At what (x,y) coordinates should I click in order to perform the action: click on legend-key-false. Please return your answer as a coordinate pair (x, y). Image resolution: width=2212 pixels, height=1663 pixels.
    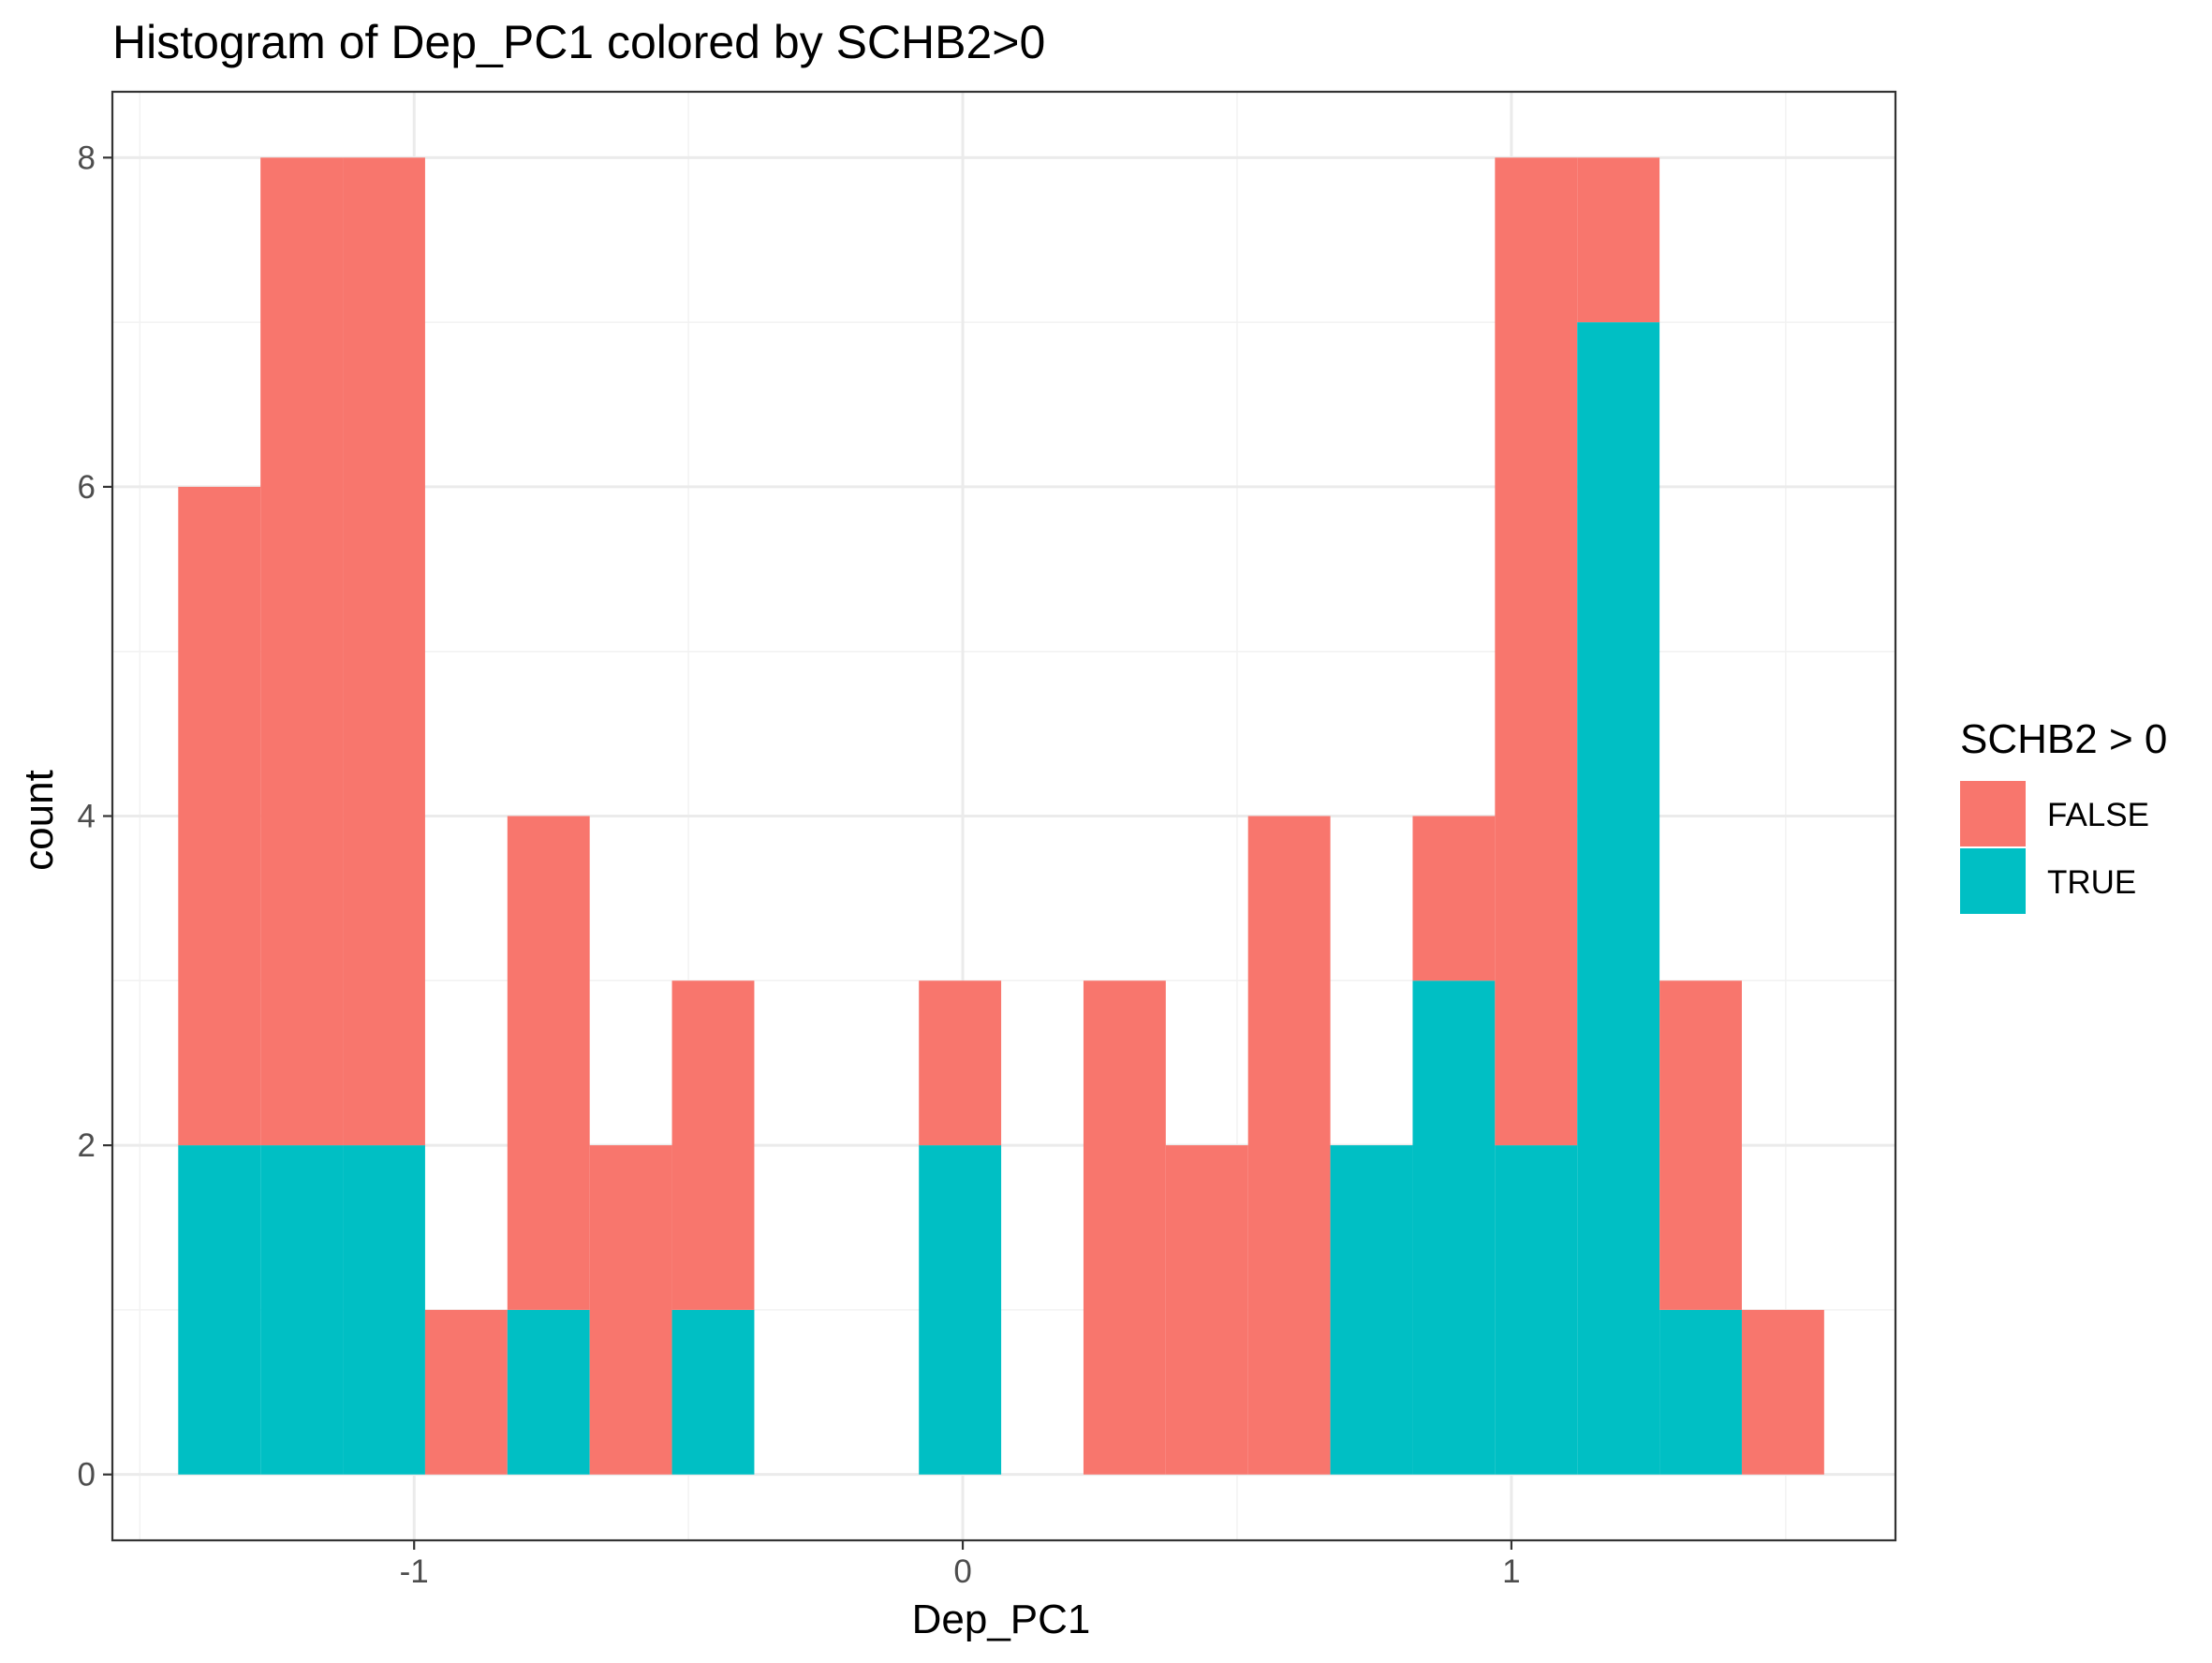
    Looking at the image, I should click on (1993, 813).